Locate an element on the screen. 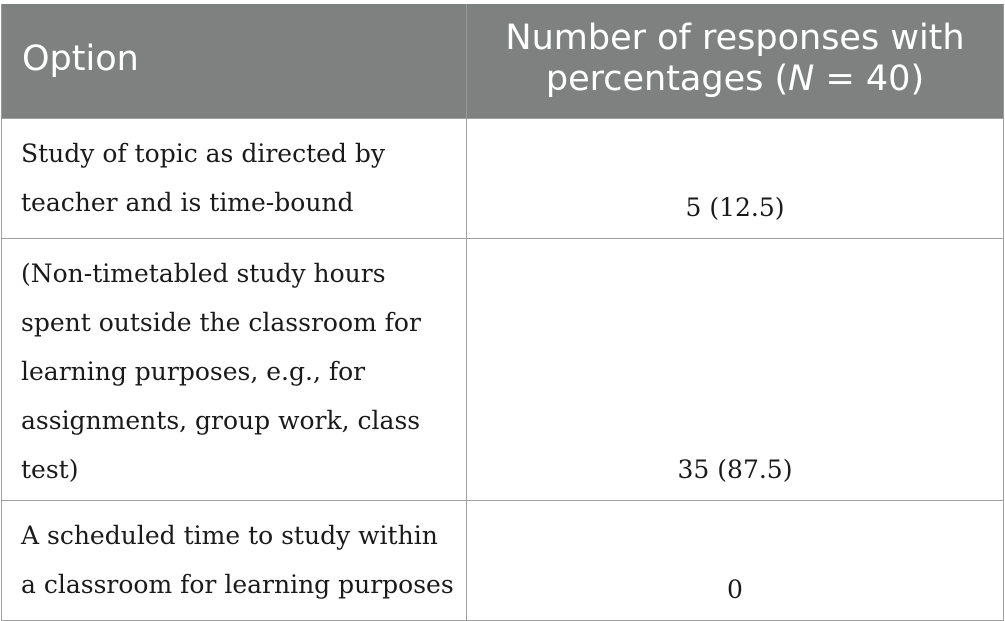 The image size is (1005, 621). column-header-responses-line1: Number of responses with is located at coordinates (735, 38).